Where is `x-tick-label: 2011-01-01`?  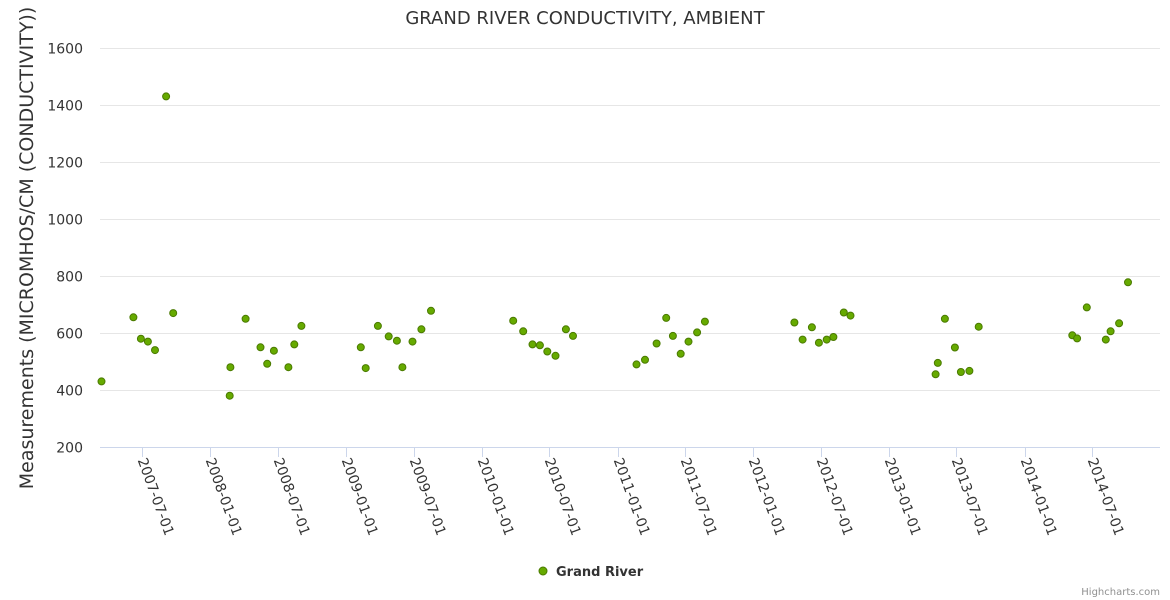 x-tick-label: 2011-01-01 is located at coordinates (631, 497).